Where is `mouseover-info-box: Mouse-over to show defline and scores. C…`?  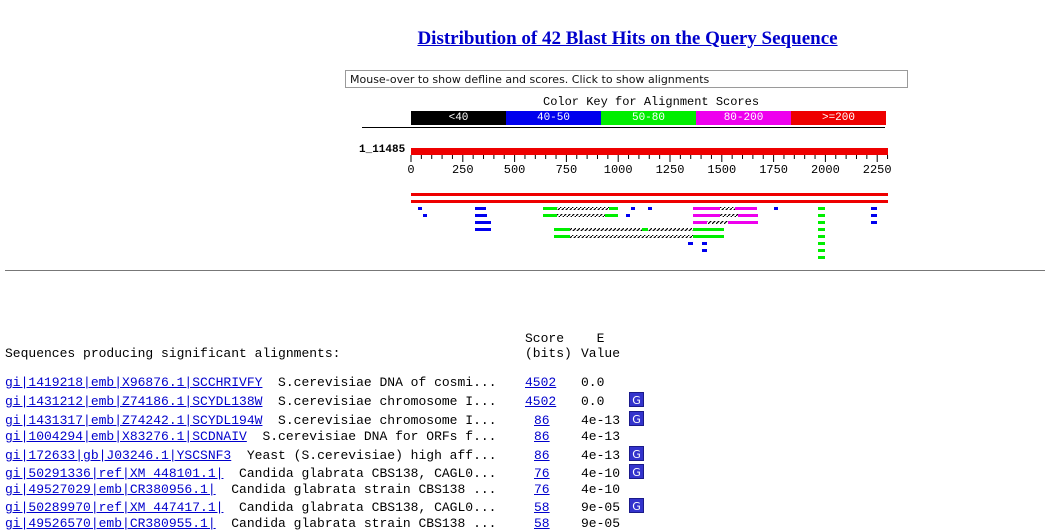
mouseover-info-box: Mouse-over to show defline and scores. C… is located at coordinates (626, 79).